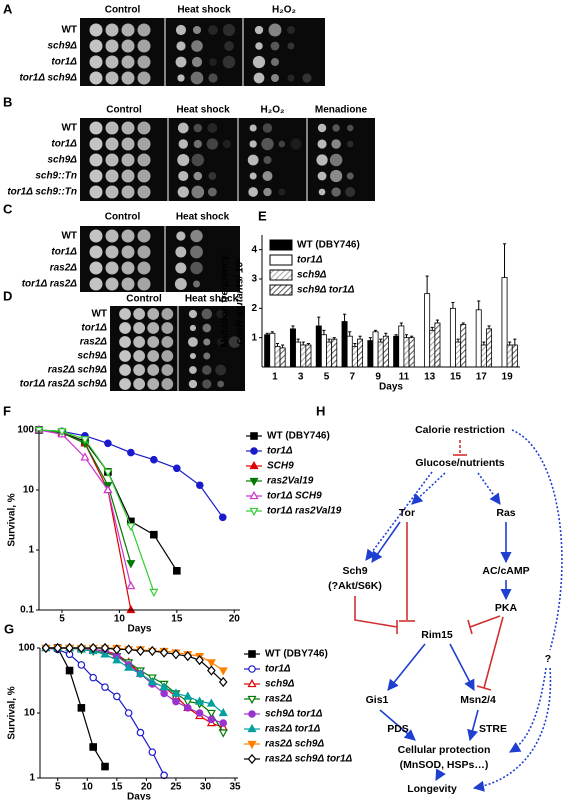 This screenshot has height=800, width=582. Describe the element at coordinates (9, 628) in the screenshot. I see `panel-letter: G` at that location.